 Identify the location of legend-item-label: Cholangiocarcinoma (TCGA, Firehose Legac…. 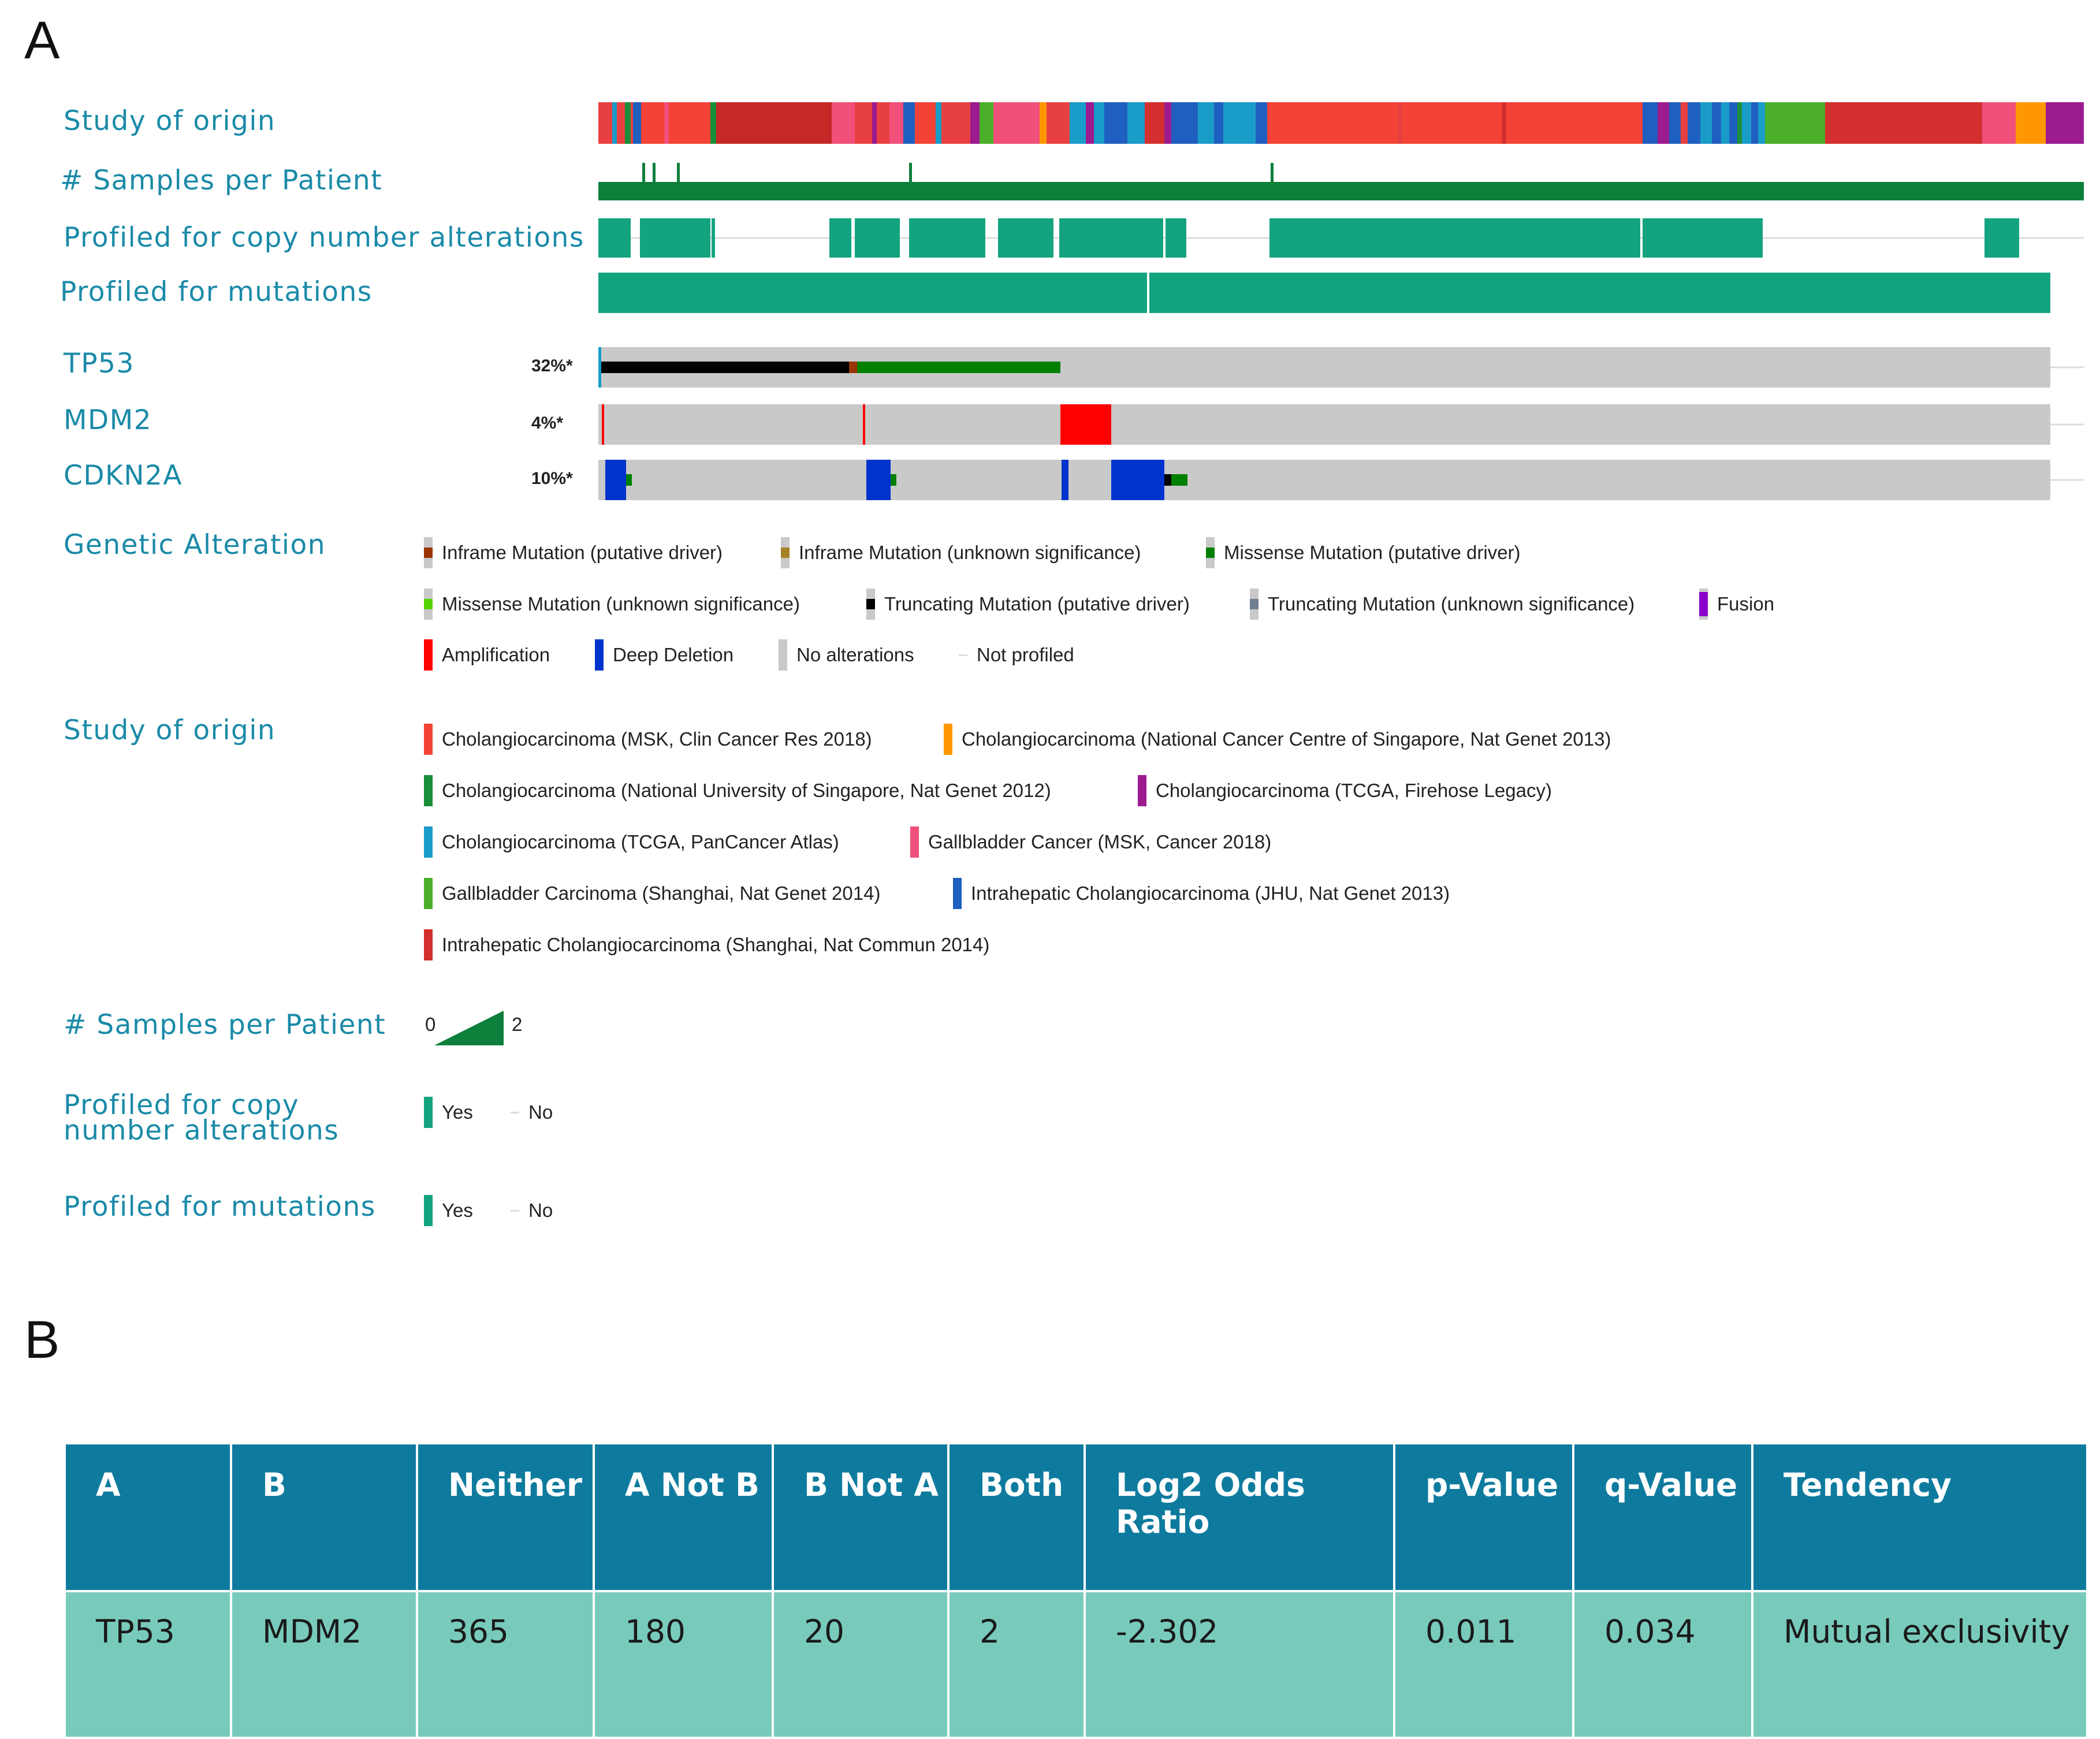
(1354, 791).